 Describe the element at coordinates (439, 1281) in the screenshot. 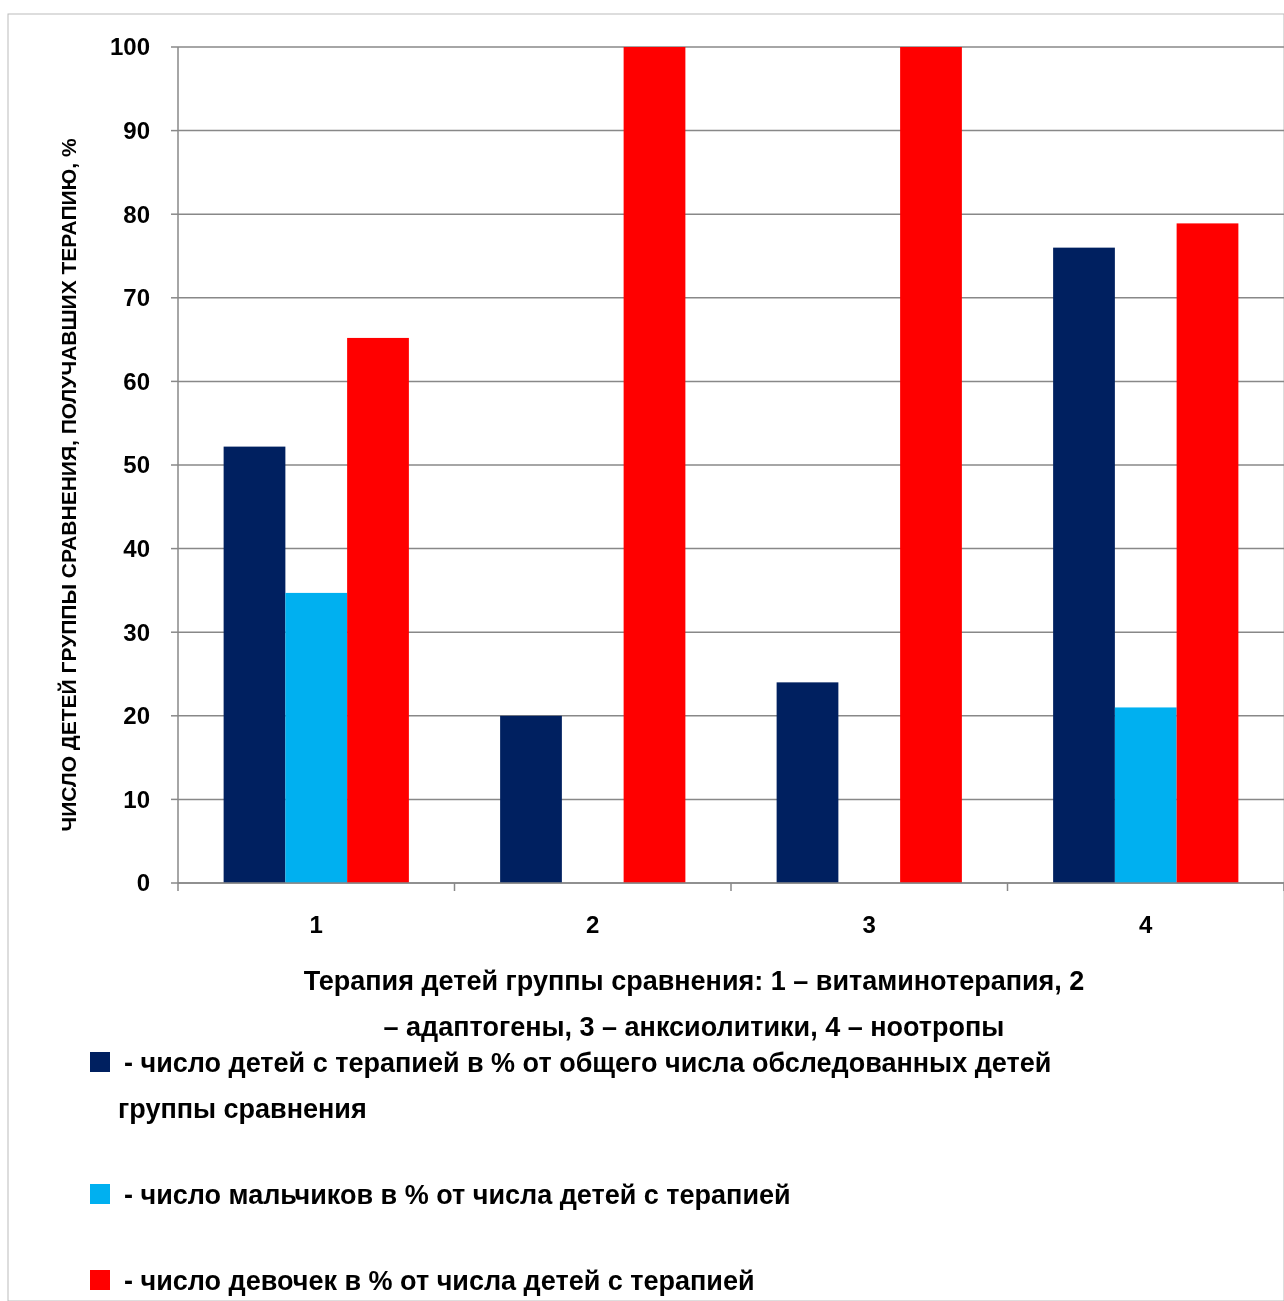

I see `legend-label: - число девочек в % от числа детей с терапией` at that location.